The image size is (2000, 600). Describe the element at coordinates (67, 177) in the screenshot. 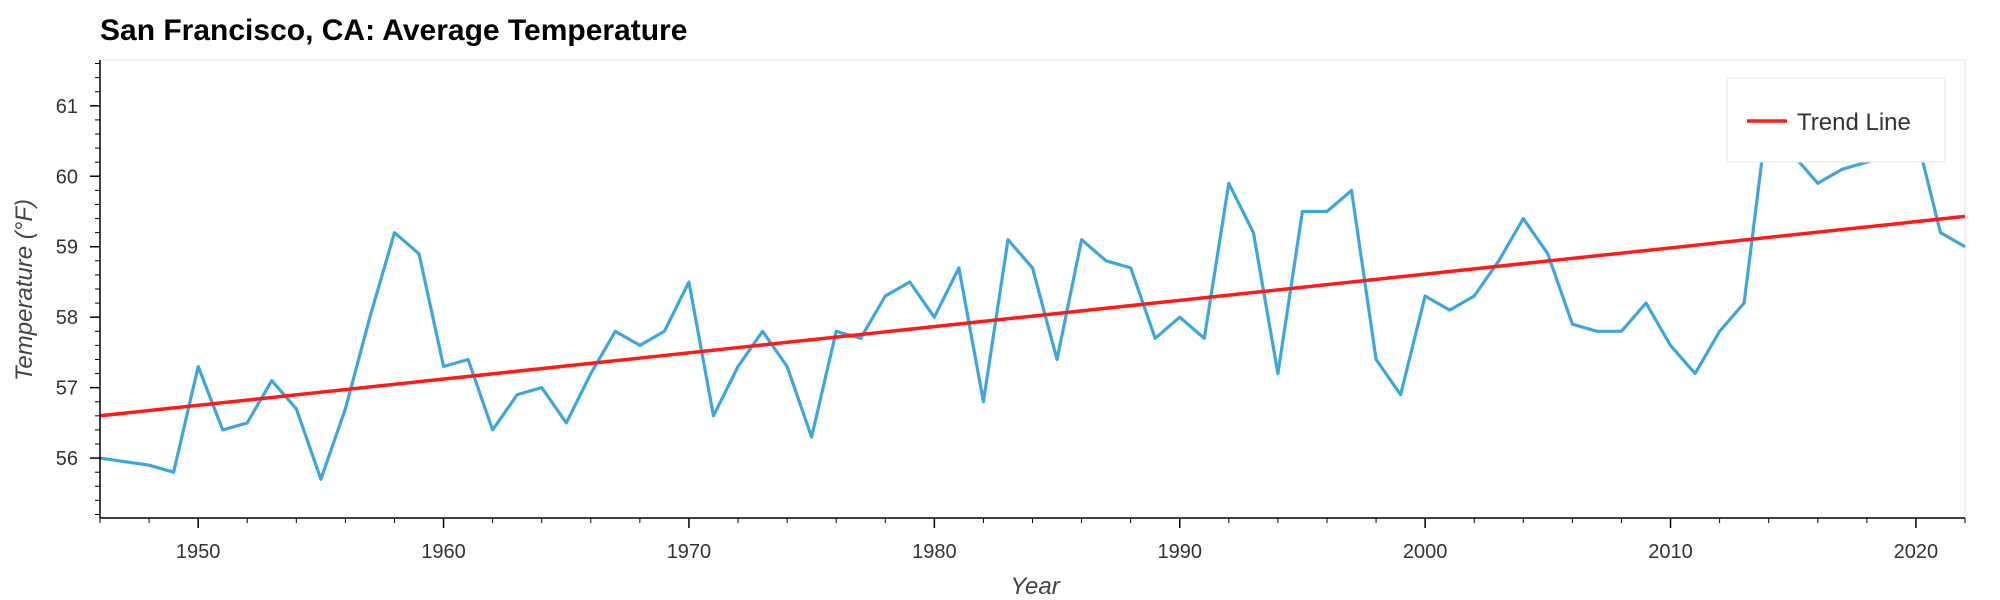

I see `y-tick-label-60: 60` at that location.